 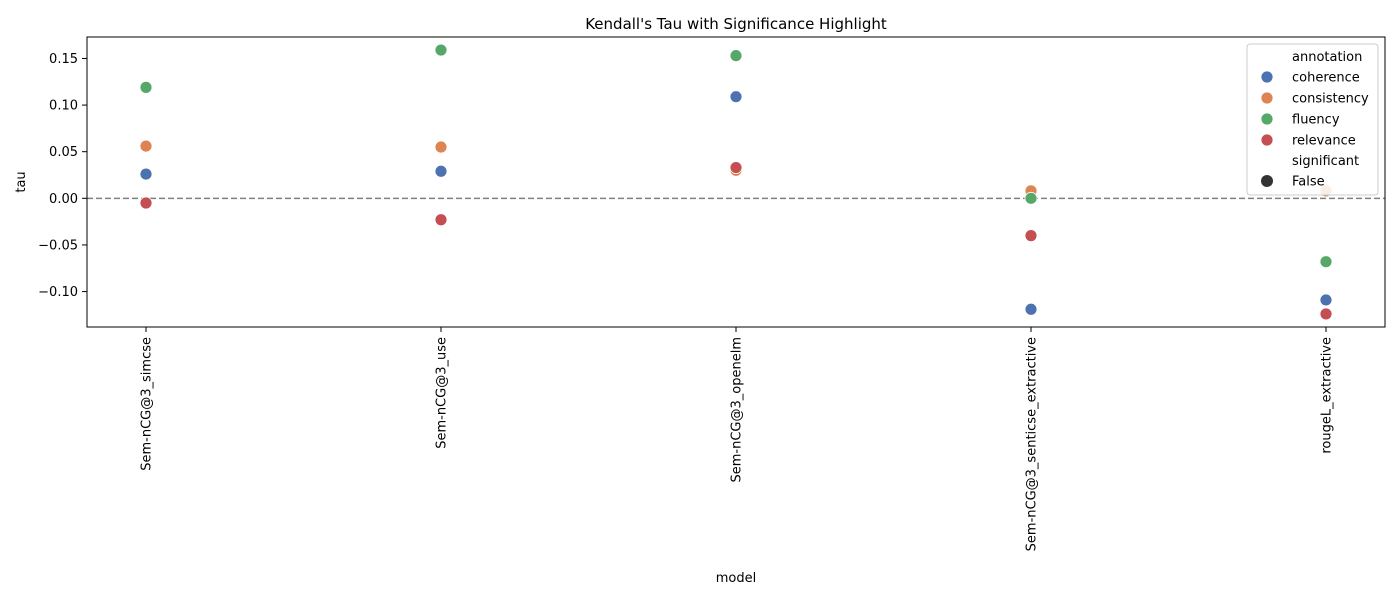 I want to click on legend-marker-consistency, so click(x=1267, y=98).